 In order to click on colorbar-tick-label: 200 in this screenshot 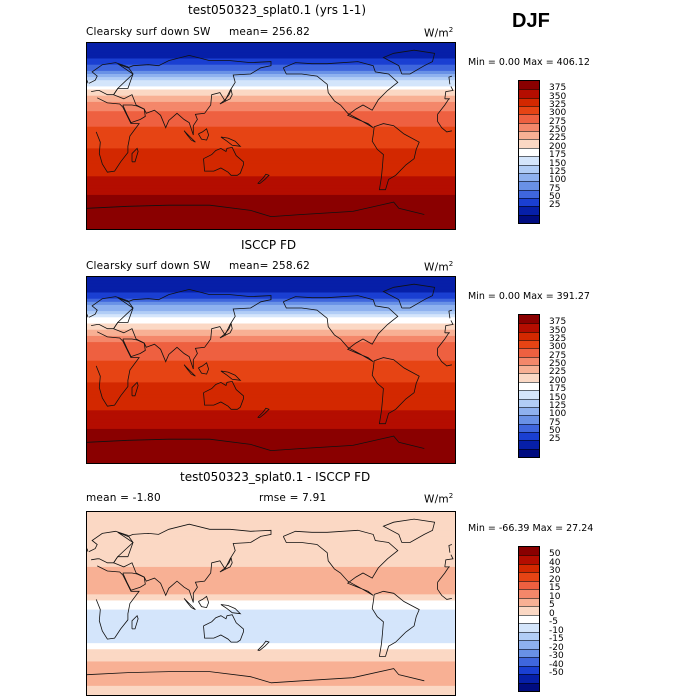, I will do `click(558, 380)`.